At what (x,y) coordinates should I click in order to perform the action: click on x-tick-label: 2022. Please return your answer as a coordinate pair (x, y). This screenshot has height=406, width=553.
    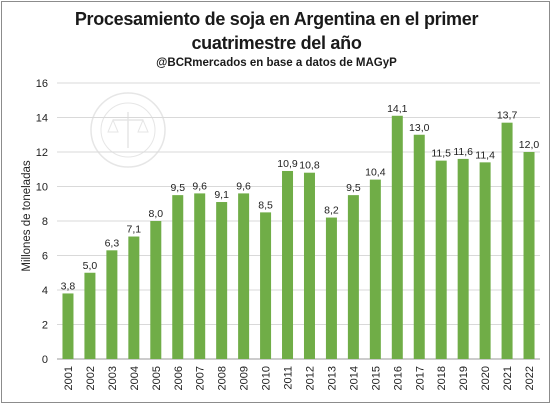
    Looking at the image, I should click on (530, 378).